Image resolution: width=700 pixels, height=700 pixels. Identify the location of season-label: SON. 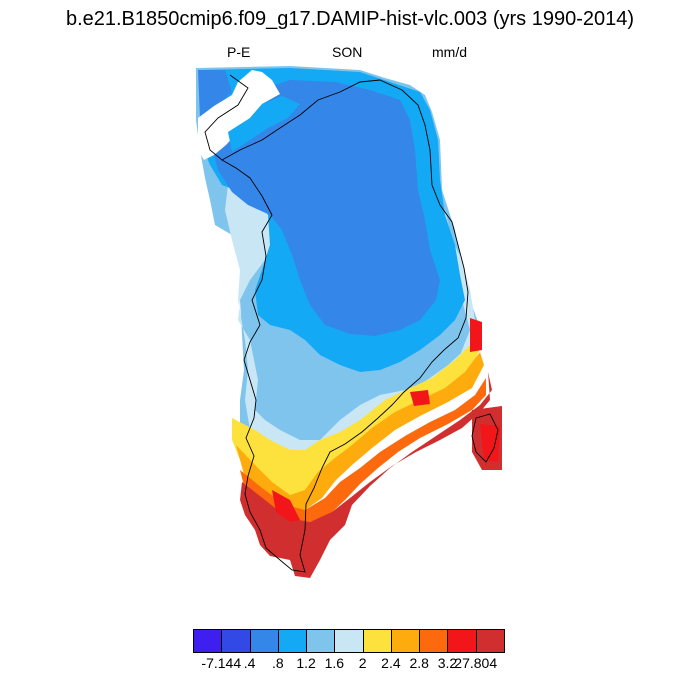
(347, 52).